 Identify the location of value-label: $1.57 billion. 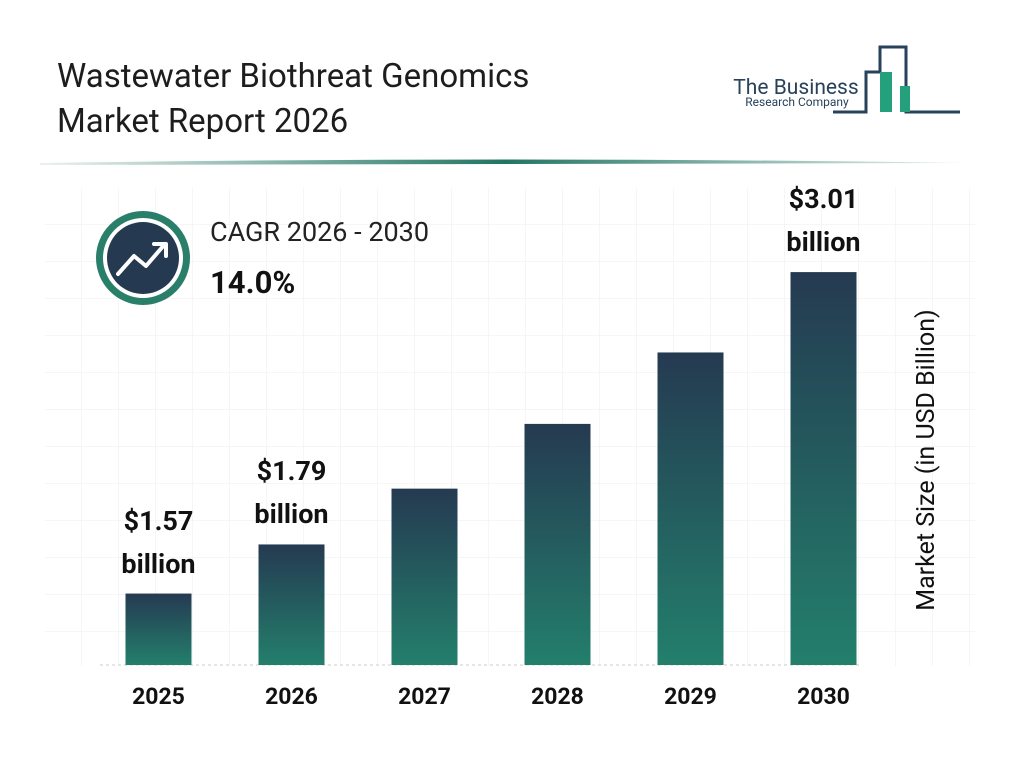
(158, 542).